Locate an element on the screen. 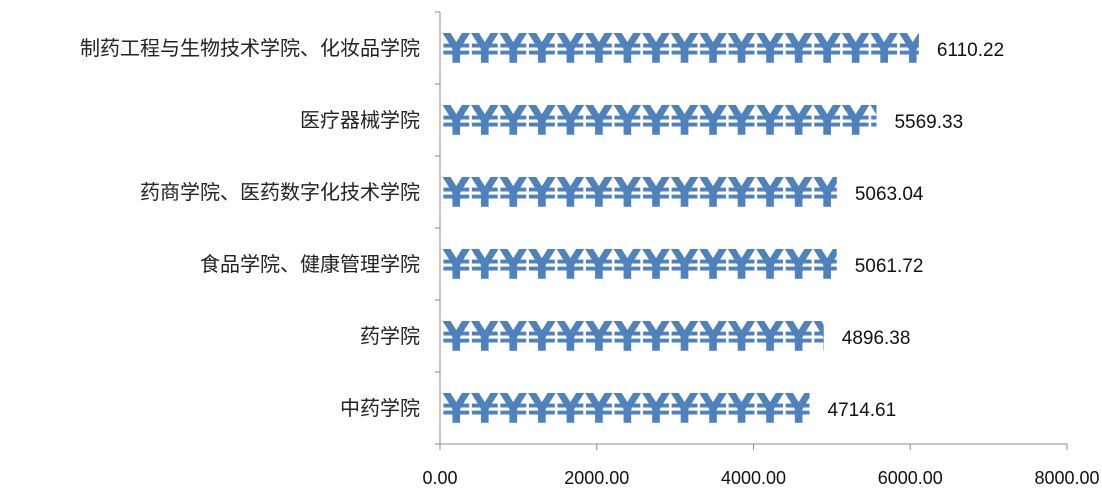 The height and width of the screenshot is (490, 1102). category-label: 中药学院 is located at coordinates (380, 408).